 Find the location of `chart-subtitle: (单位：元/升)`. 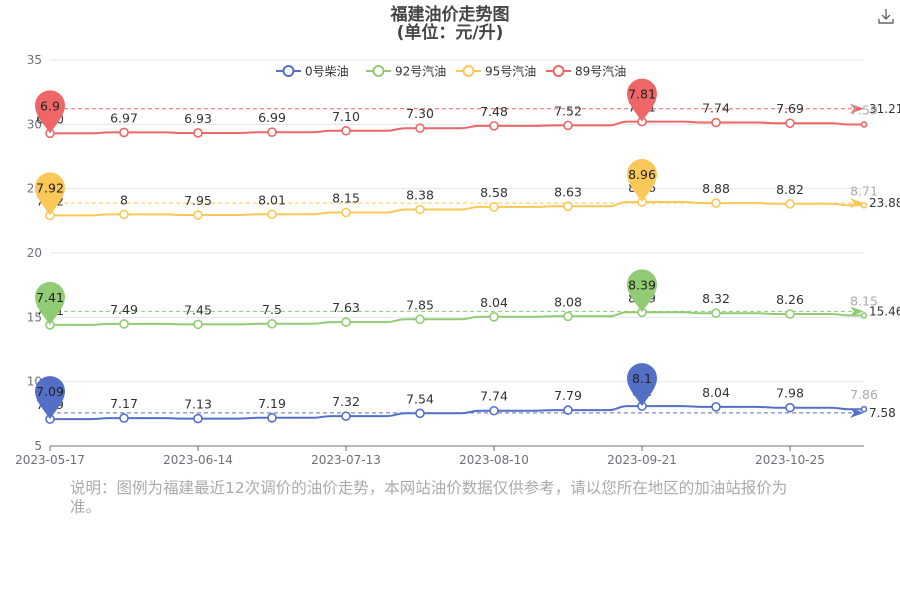

chart-subtitle: (单位：元/升) is located at coordinates (450, 32).